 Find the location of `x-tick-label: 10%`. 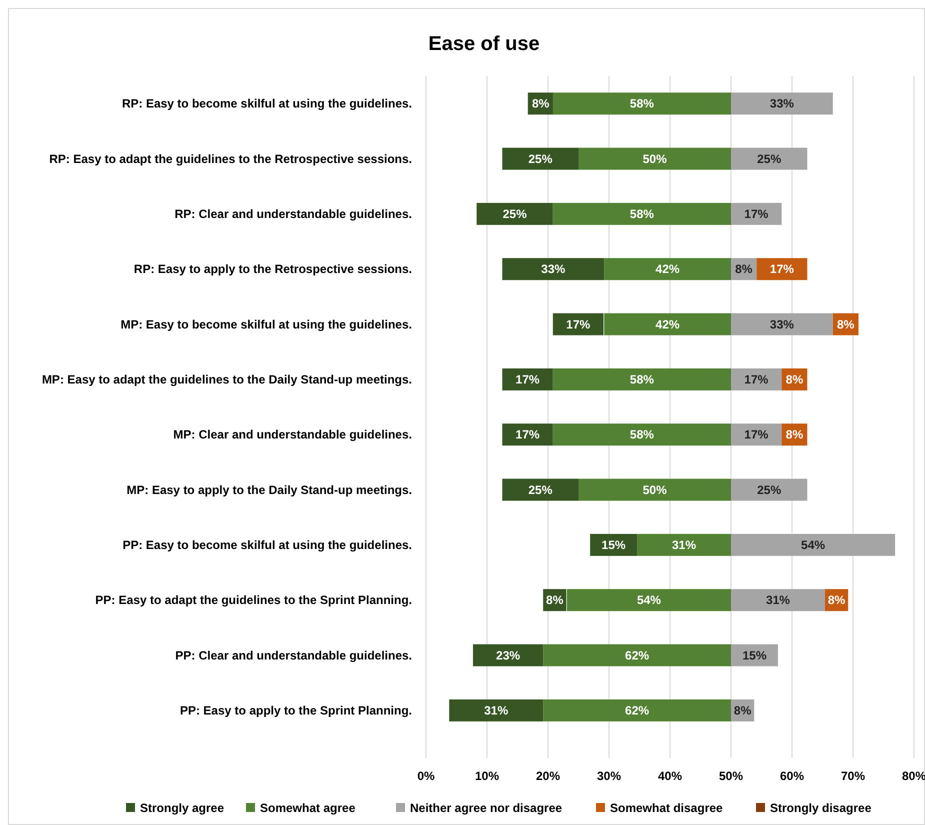

x-tick-label: 10% is located at coordinates (487, 776).